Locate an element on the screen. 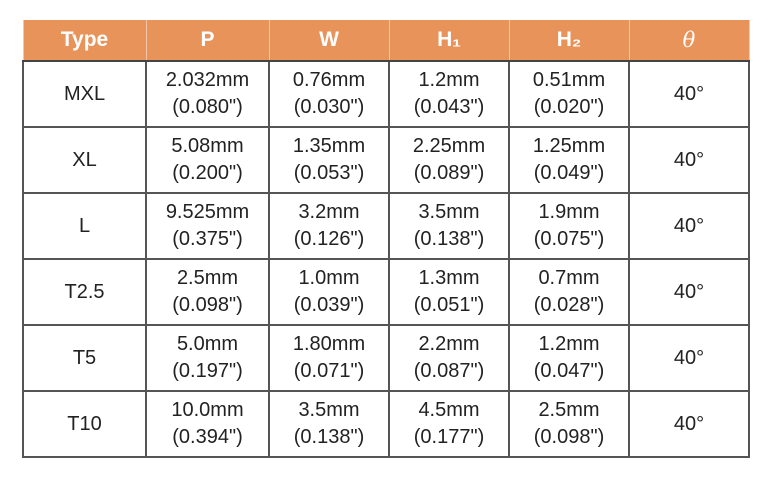 The image size is (776, 484). cell-line: (0.020") is located at coordinates (569, 107).